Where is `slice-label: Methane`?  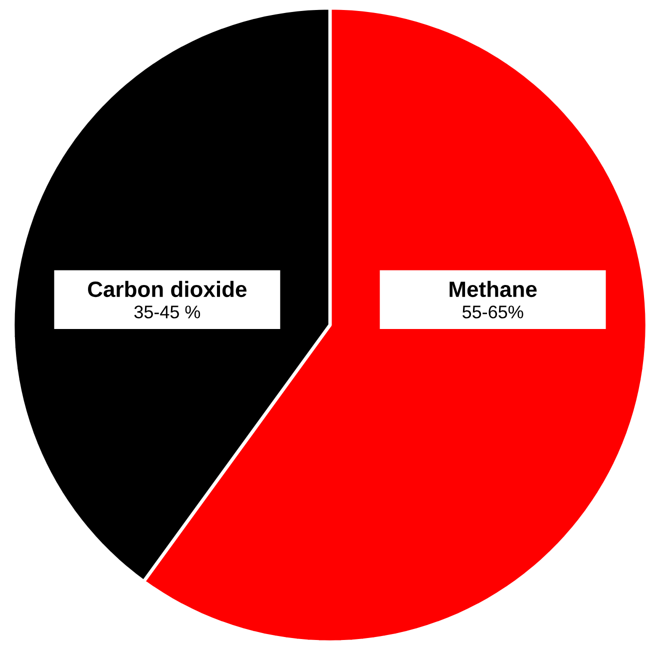 slice-label: Methane is located at coordinates (493, 289).